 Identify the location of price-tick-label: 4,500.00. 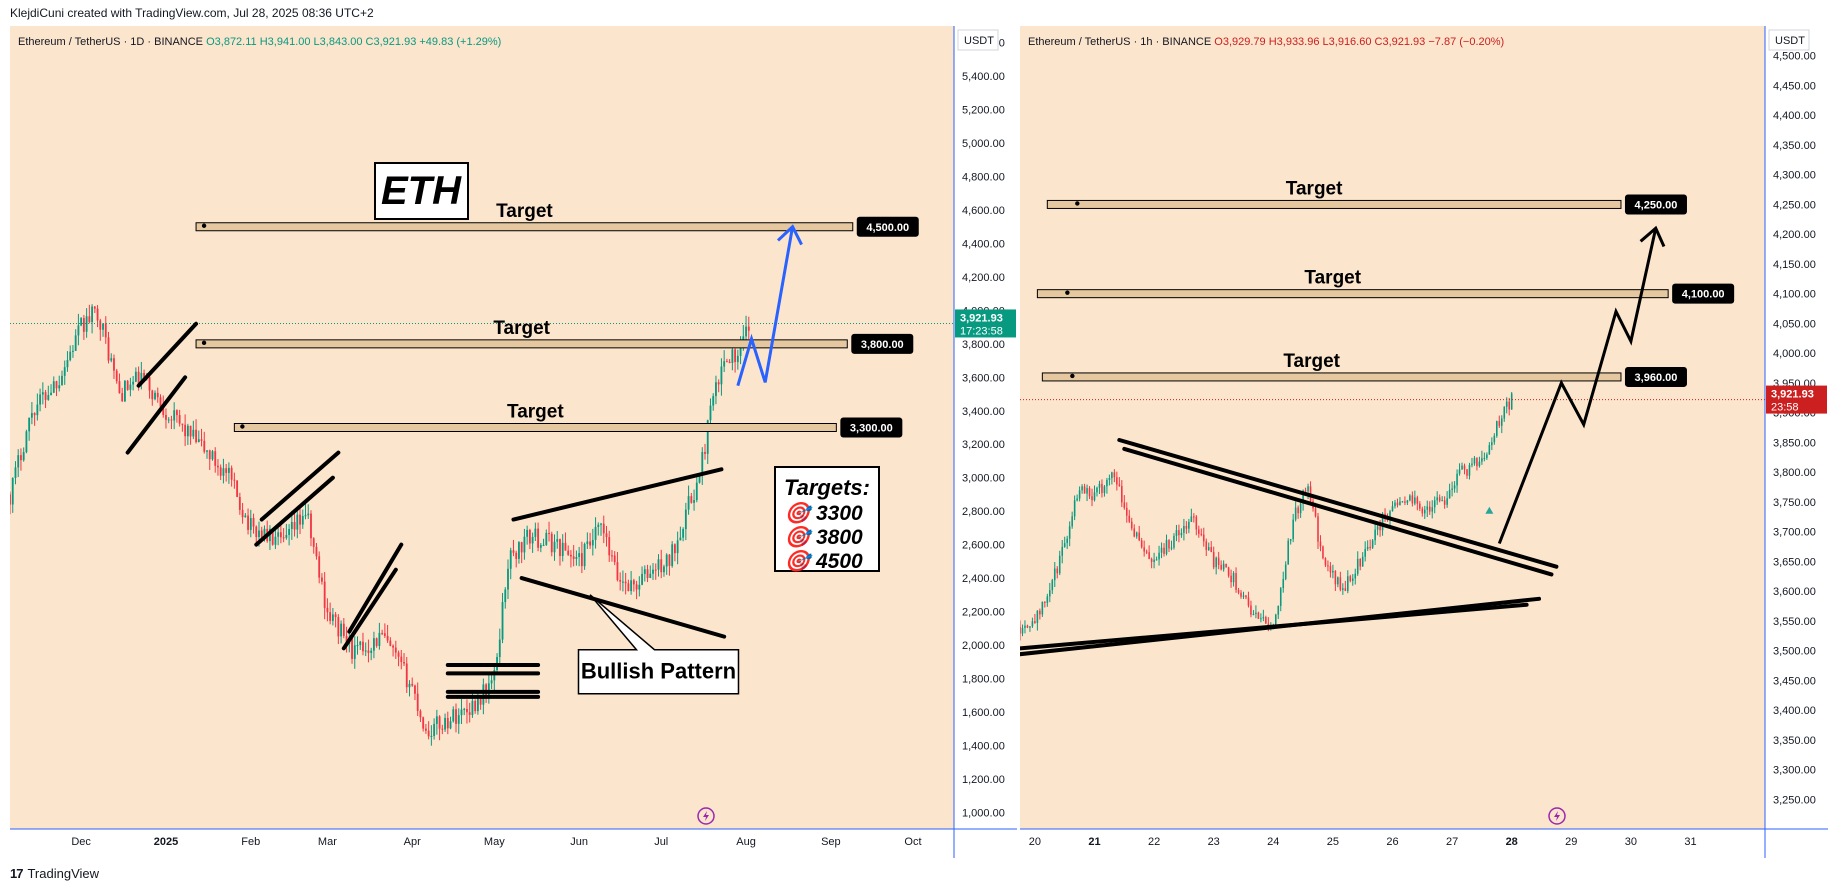
(1794, 57).